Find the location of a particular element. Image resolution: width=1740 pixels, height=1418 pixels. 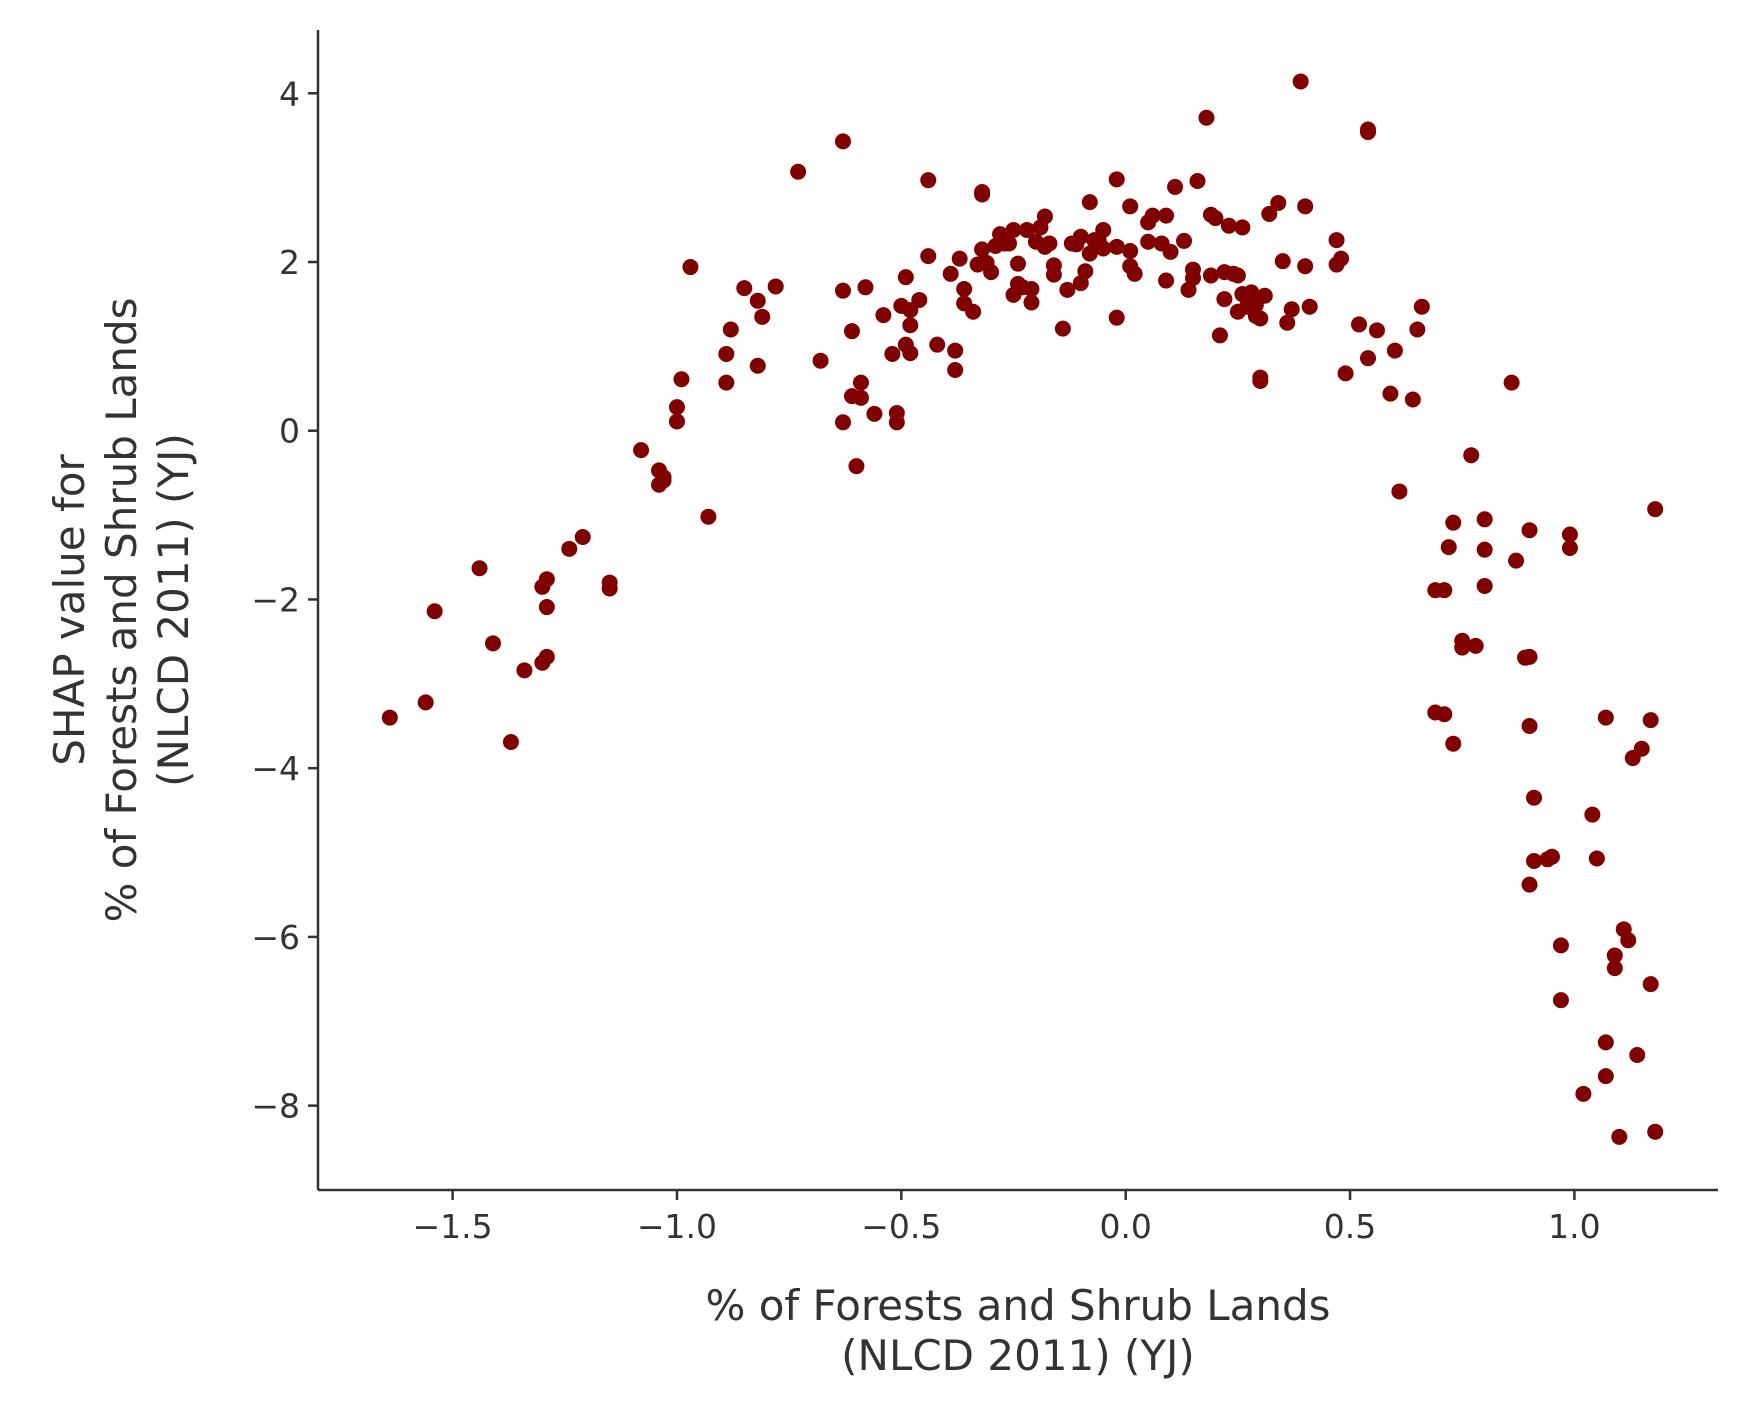

x-tick-label: −0.5 is located at coordinates (901, 1226).